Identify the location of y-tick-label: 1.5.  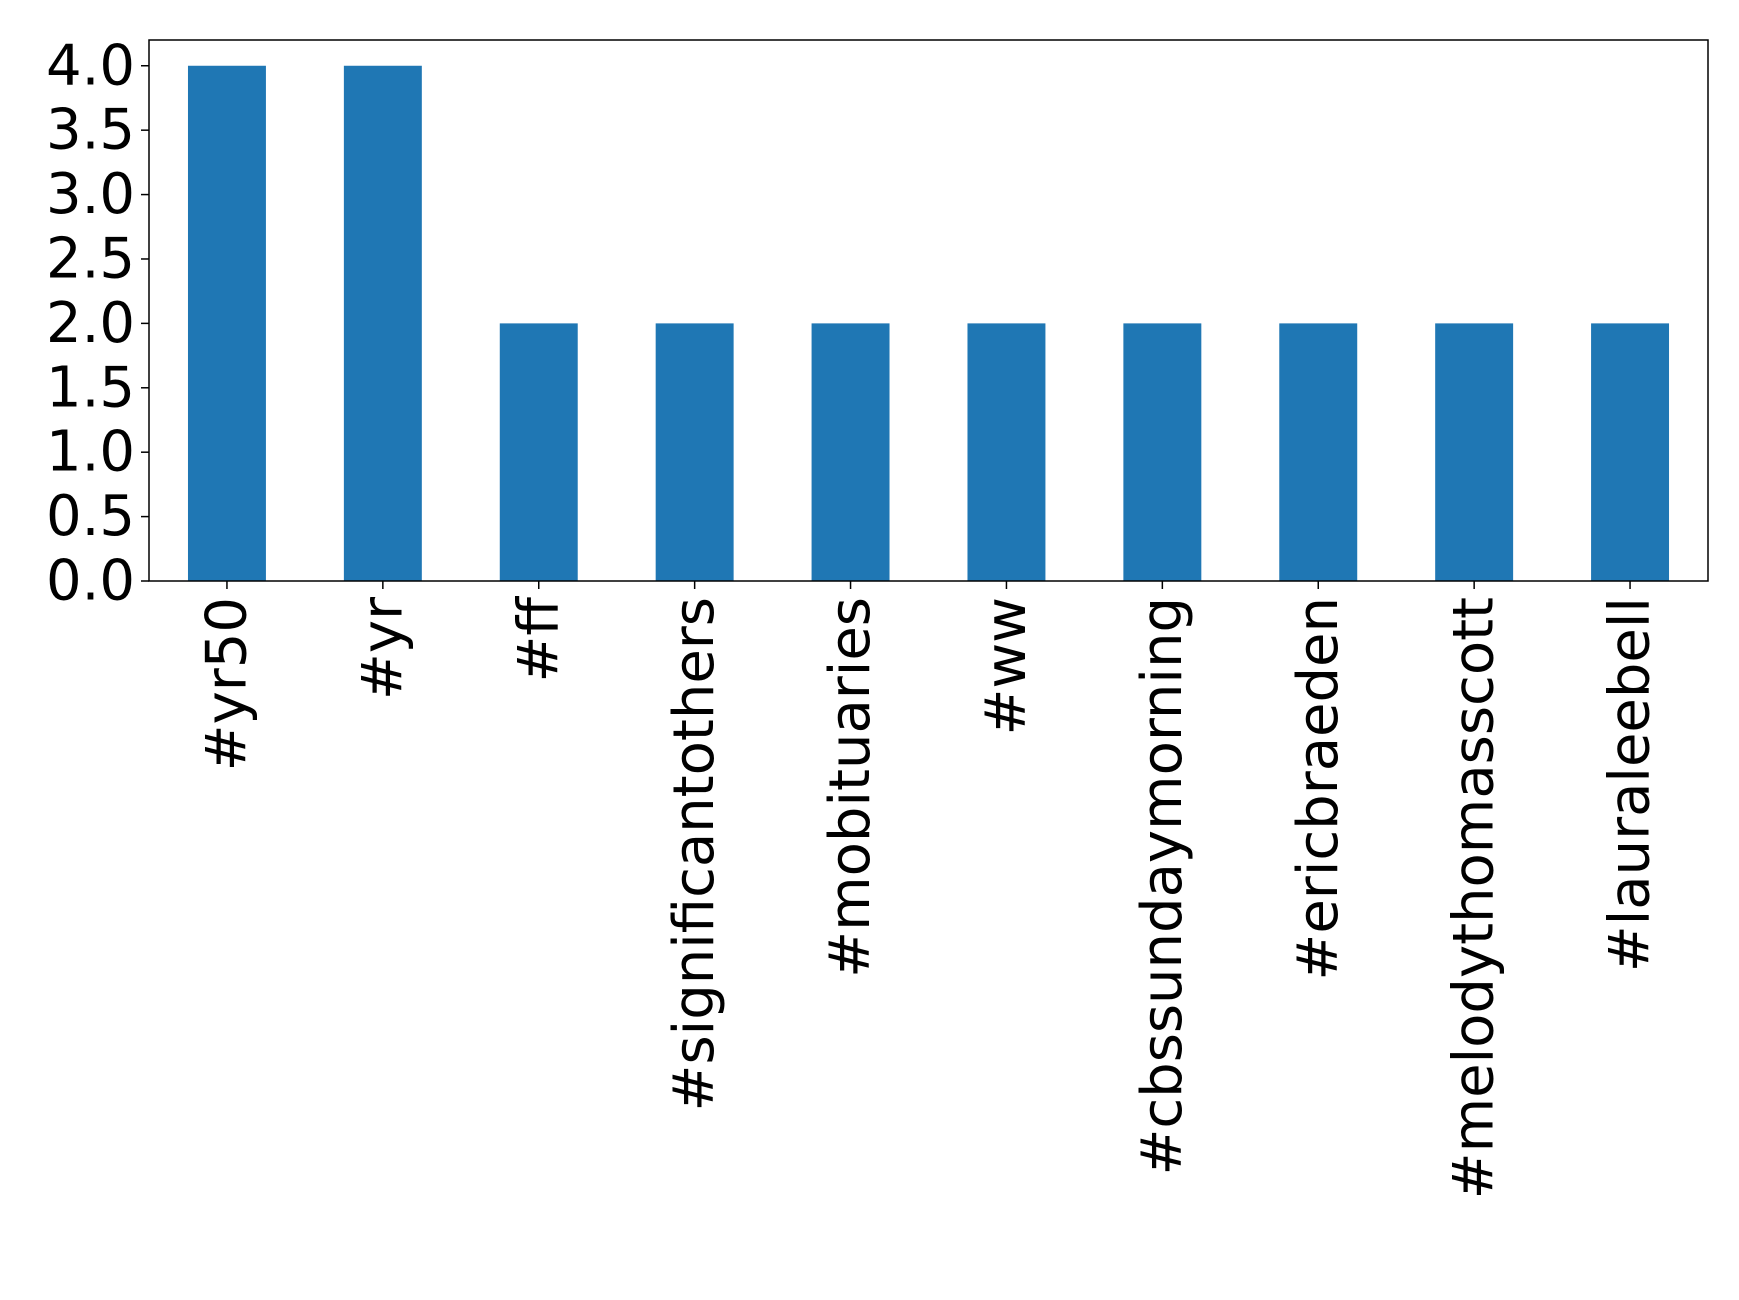
(90, 387).